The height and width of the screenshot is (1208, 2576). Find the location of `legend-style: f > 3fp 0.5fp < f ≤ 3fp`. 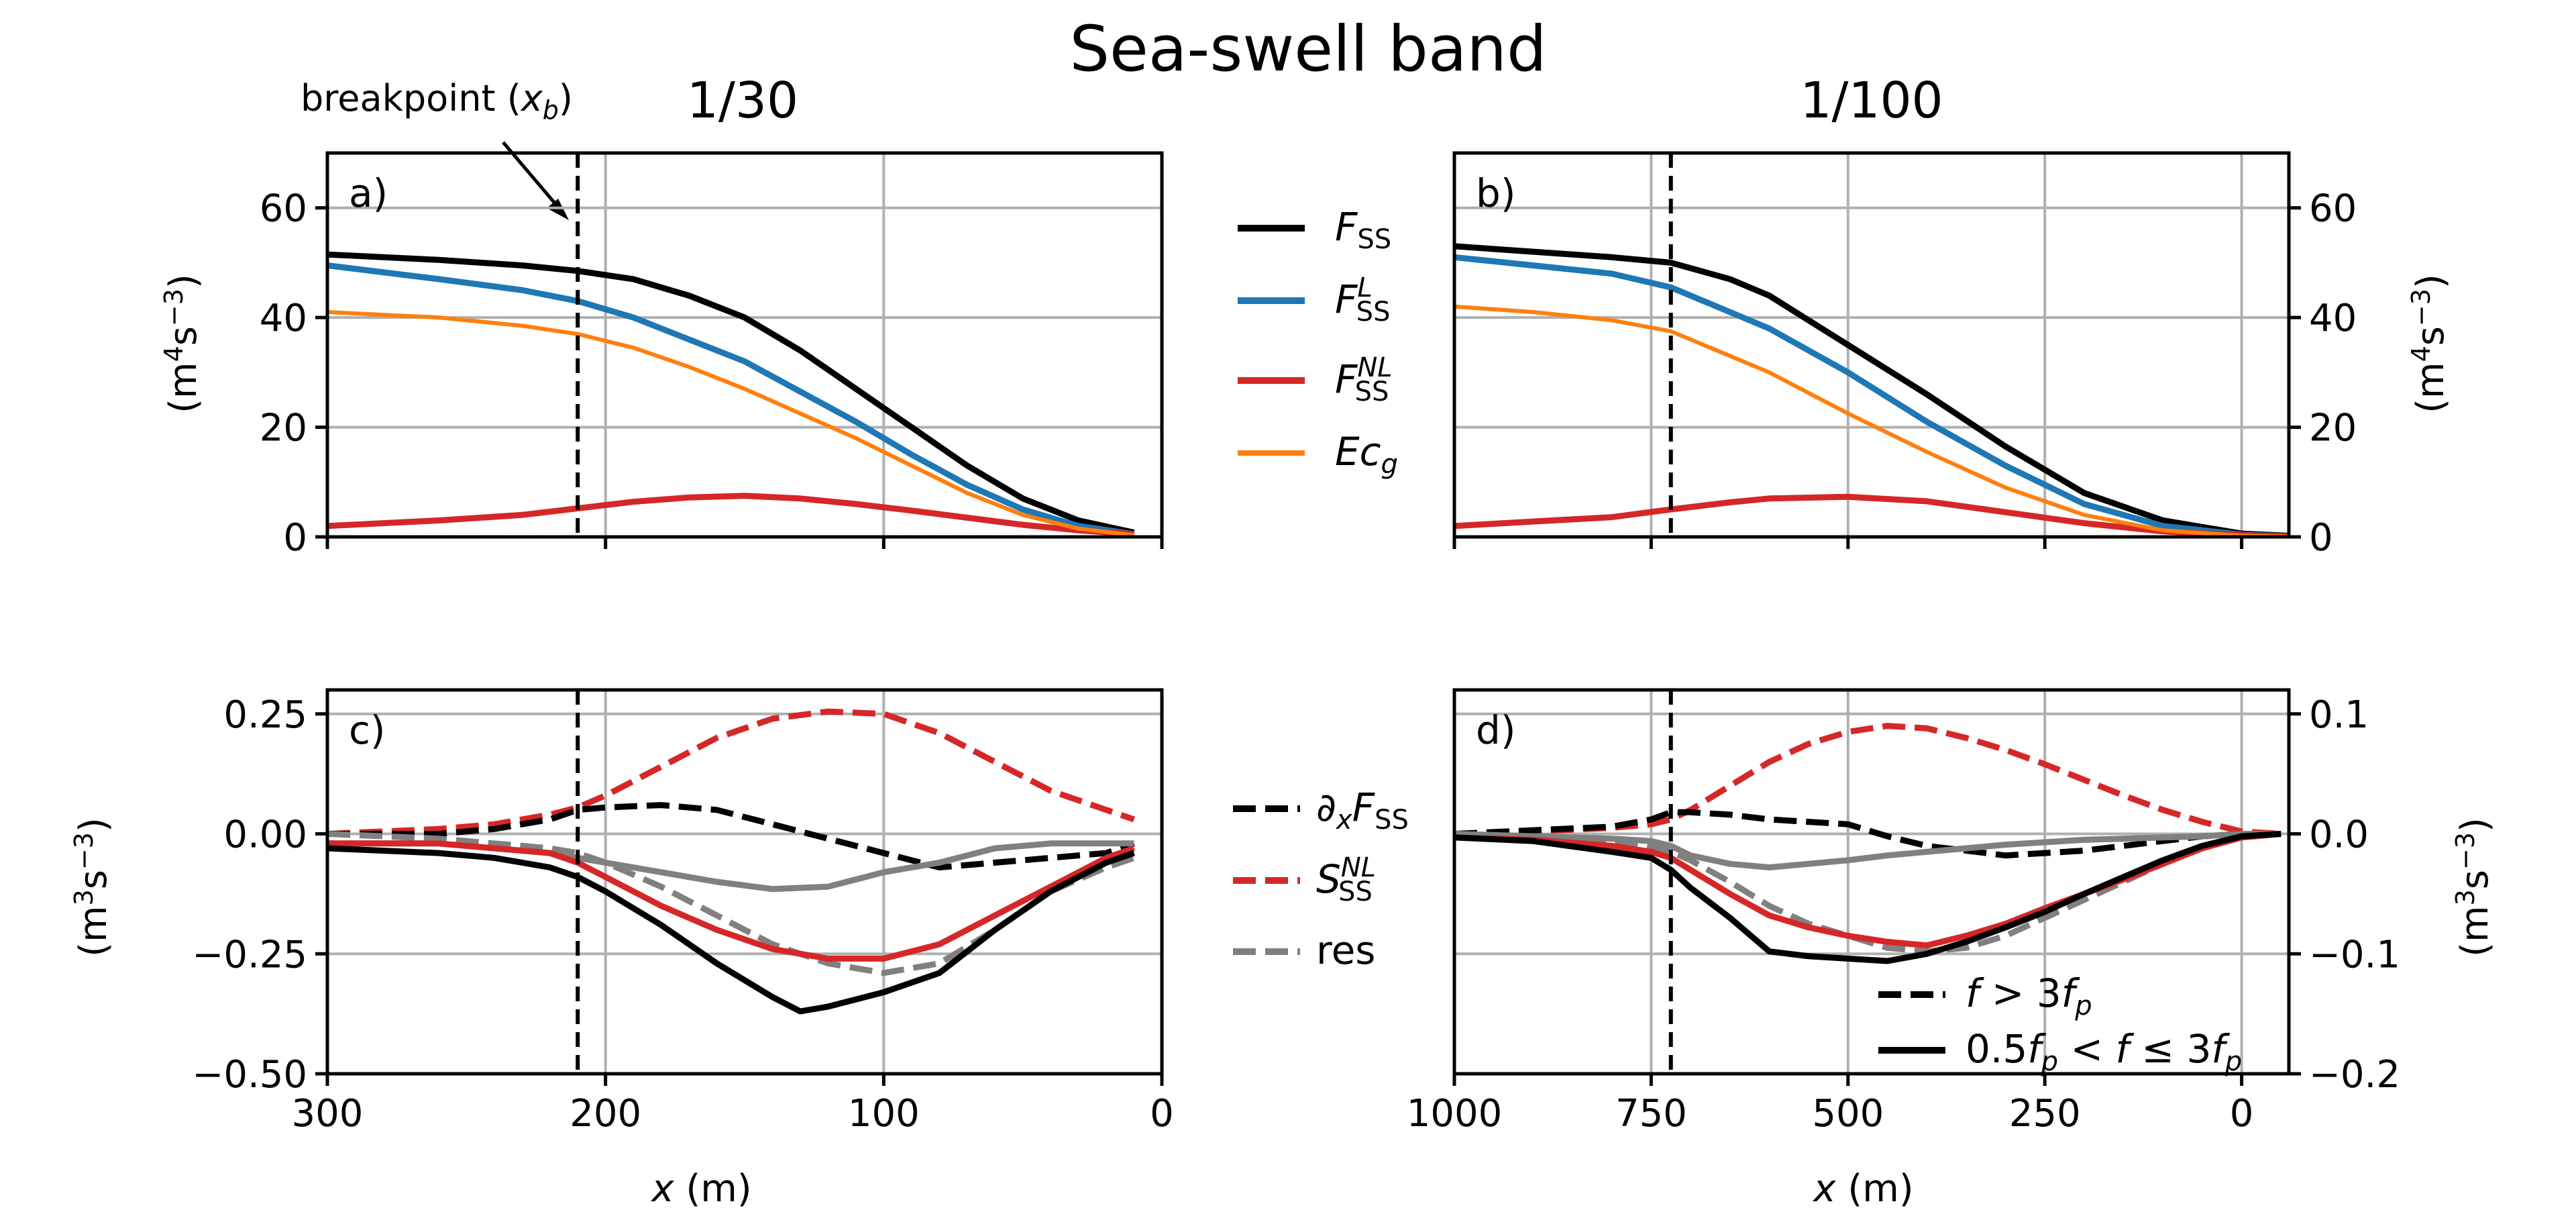

legend-style: f > 3fp 0.5fp < f ≤ 3fp is located at coordinates (2060, 1023).